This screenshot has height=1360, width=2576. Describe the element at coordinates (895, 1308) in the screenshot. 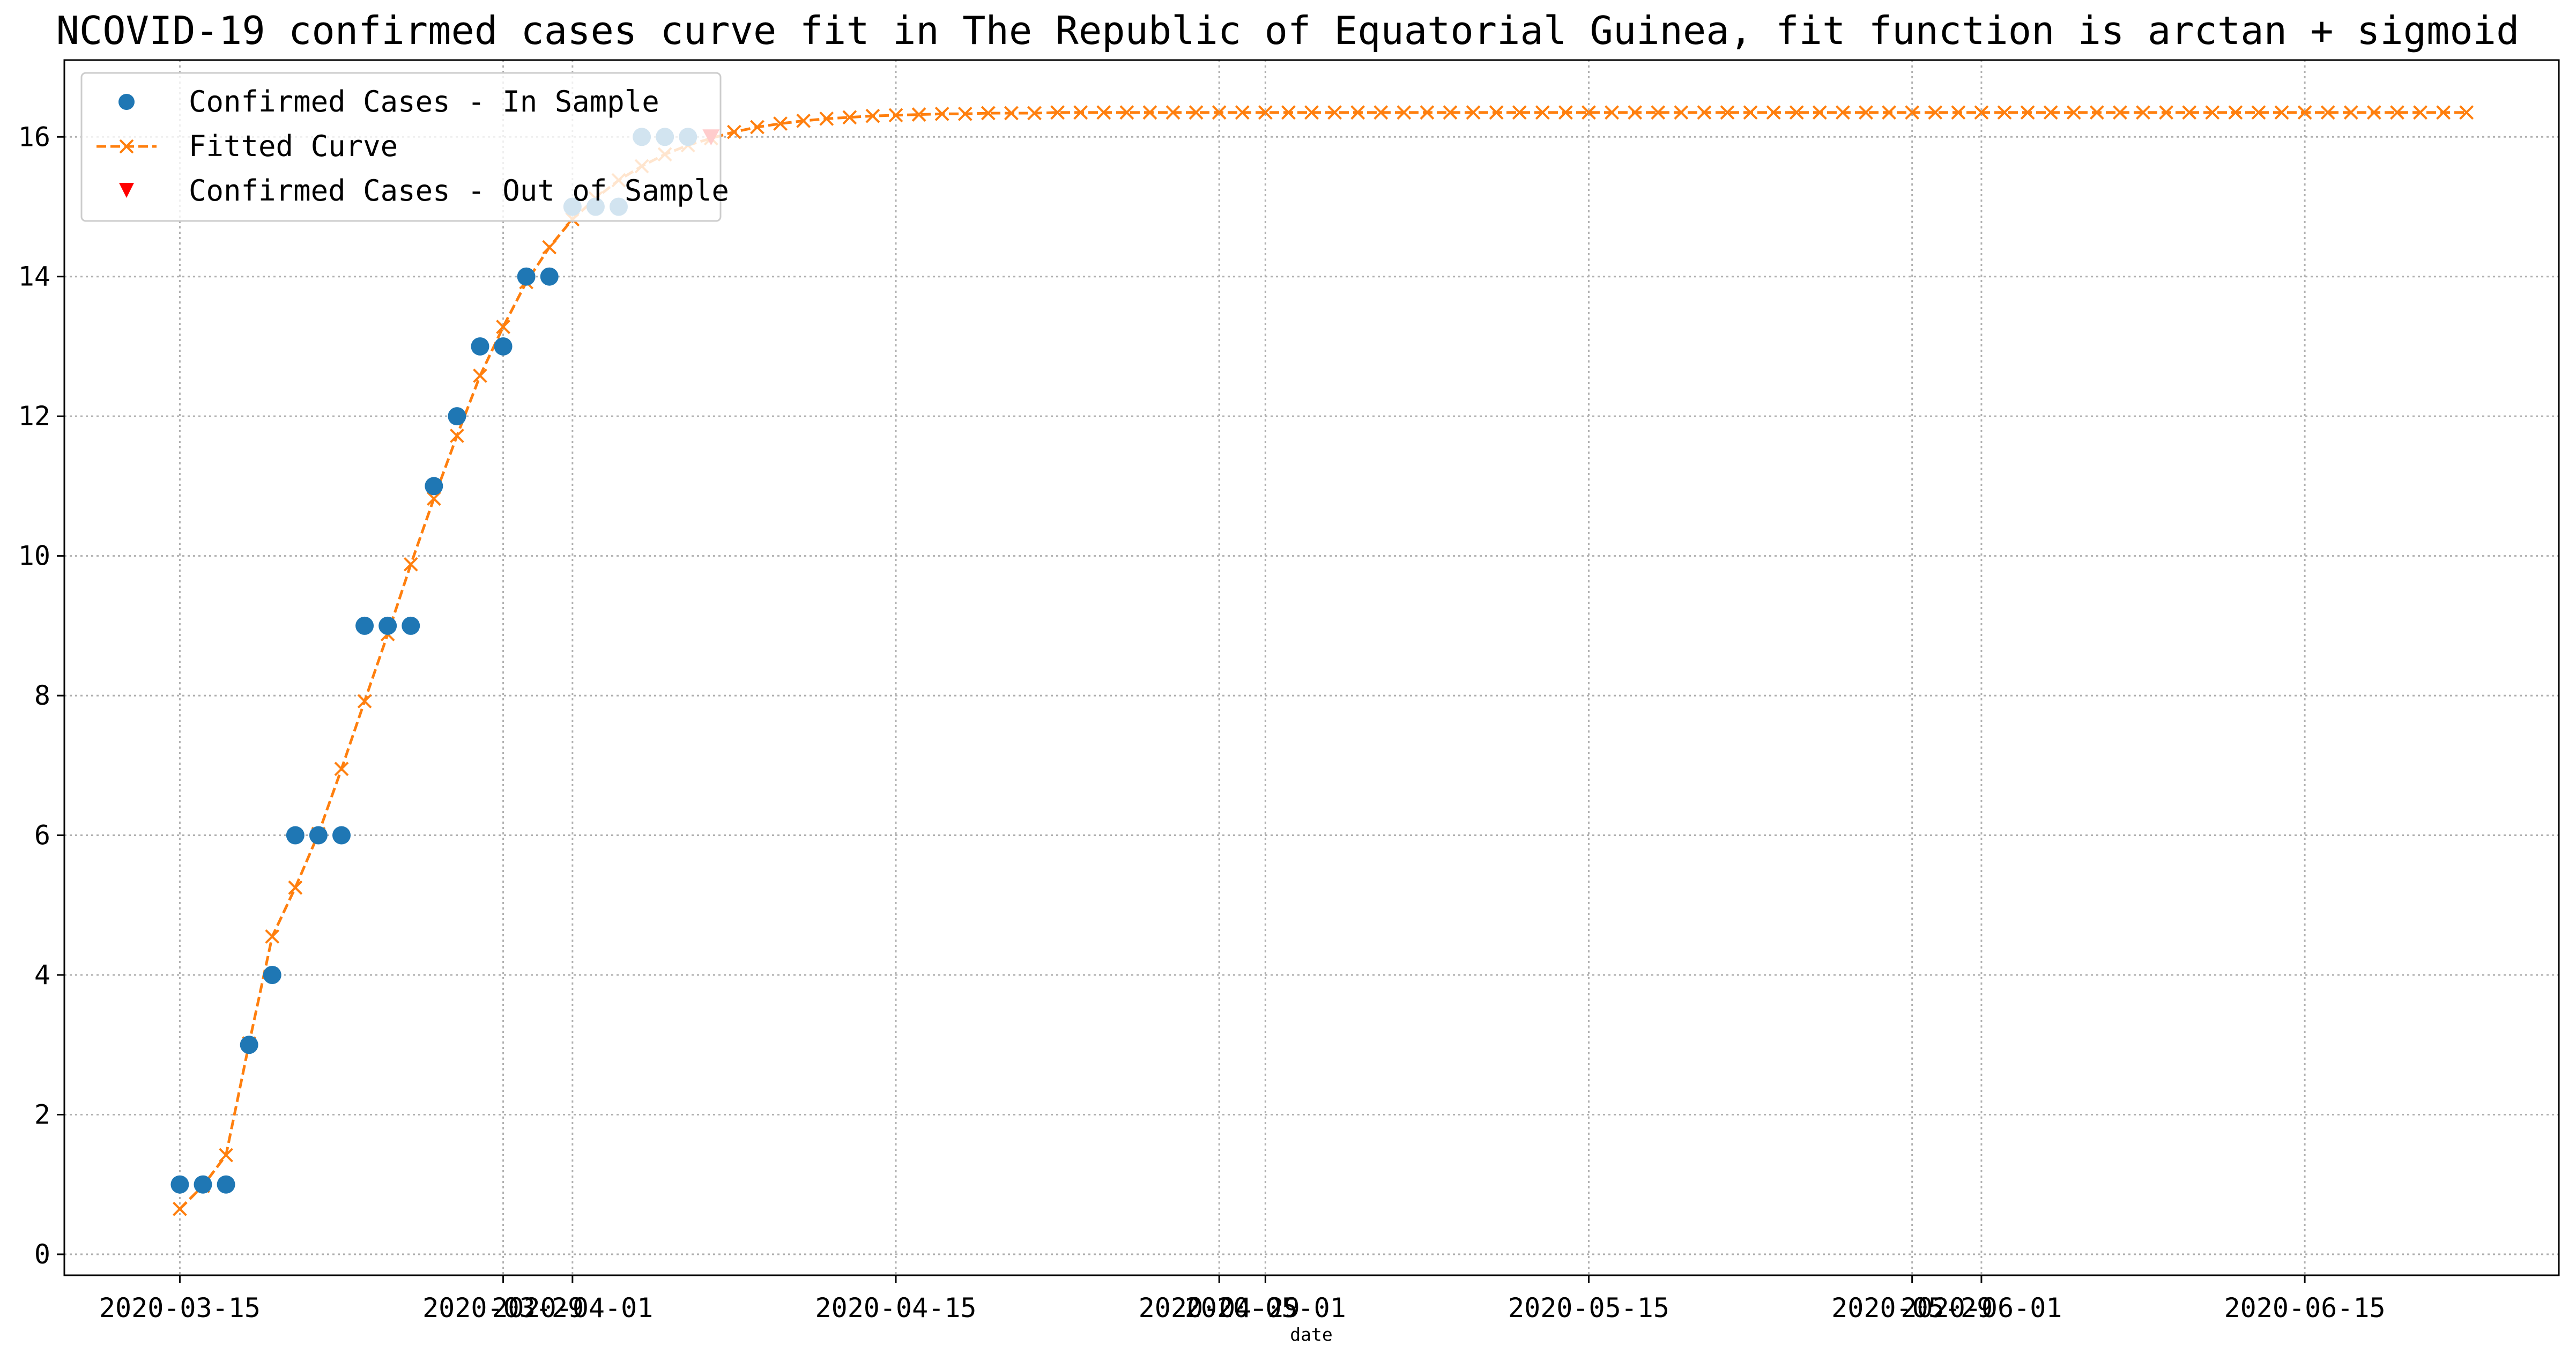

I see `x-tick-label: 2020-04-15` at that location.